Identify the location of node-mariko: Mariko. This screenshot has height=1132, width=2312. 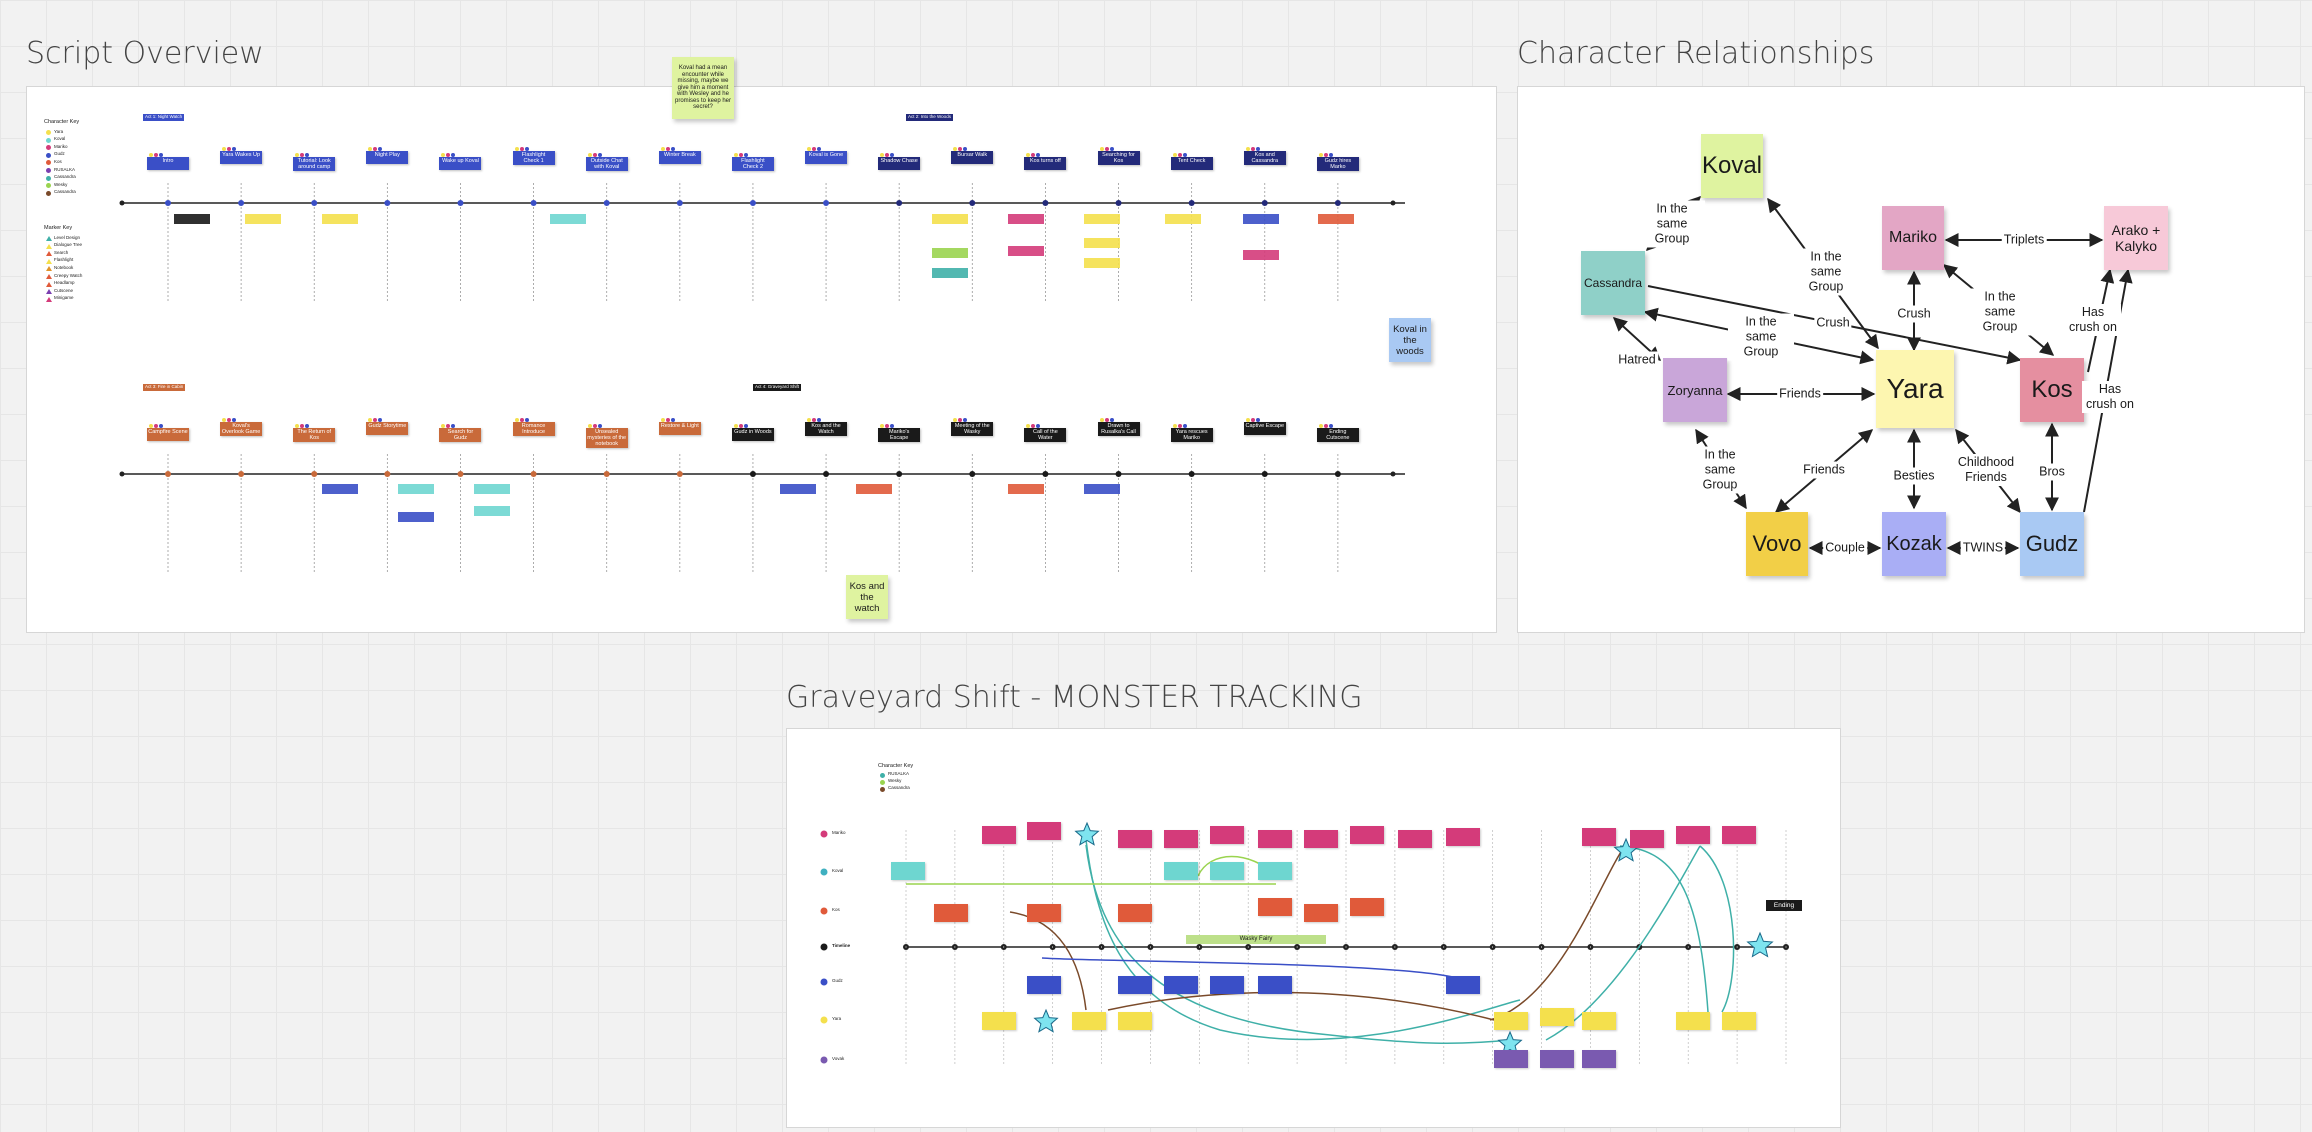
(1913, 238).